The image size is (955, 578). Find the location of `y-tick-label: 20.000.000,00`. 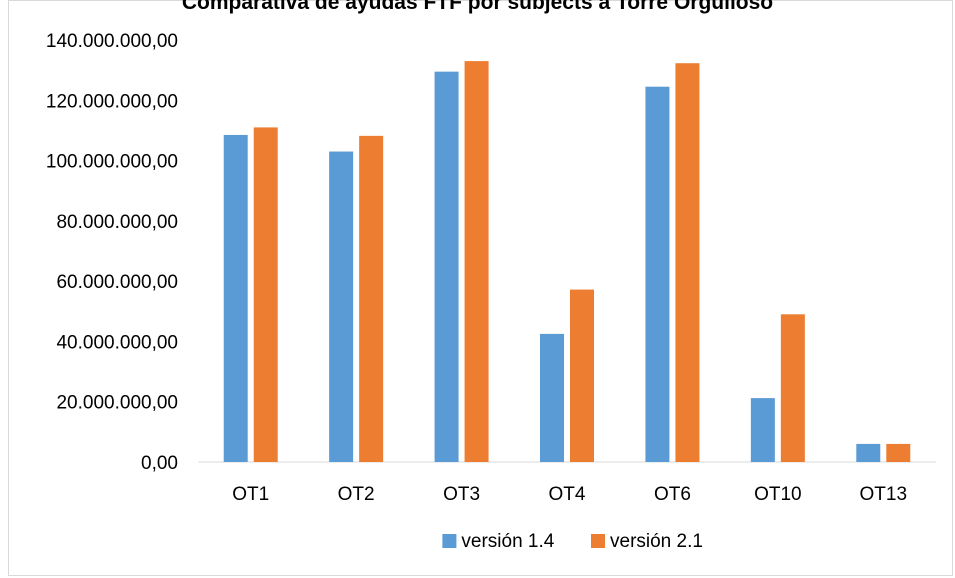

y-tick-label: 20.000.000,00 is located at coordinates (117, 403).